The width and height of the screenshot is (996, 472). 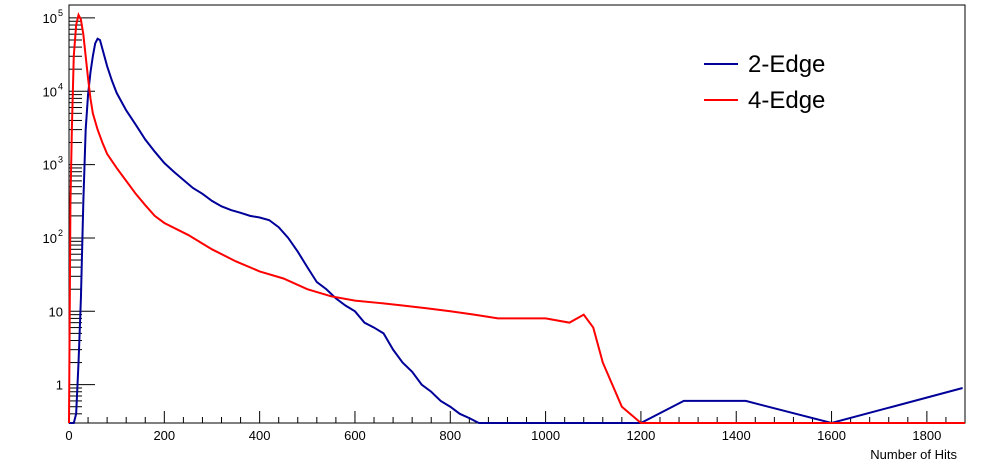 What do you see at coordinates (913, 454) in the screenshot?
I see `x-axis-title: Number of Hits` at bounding box center [913, 454].